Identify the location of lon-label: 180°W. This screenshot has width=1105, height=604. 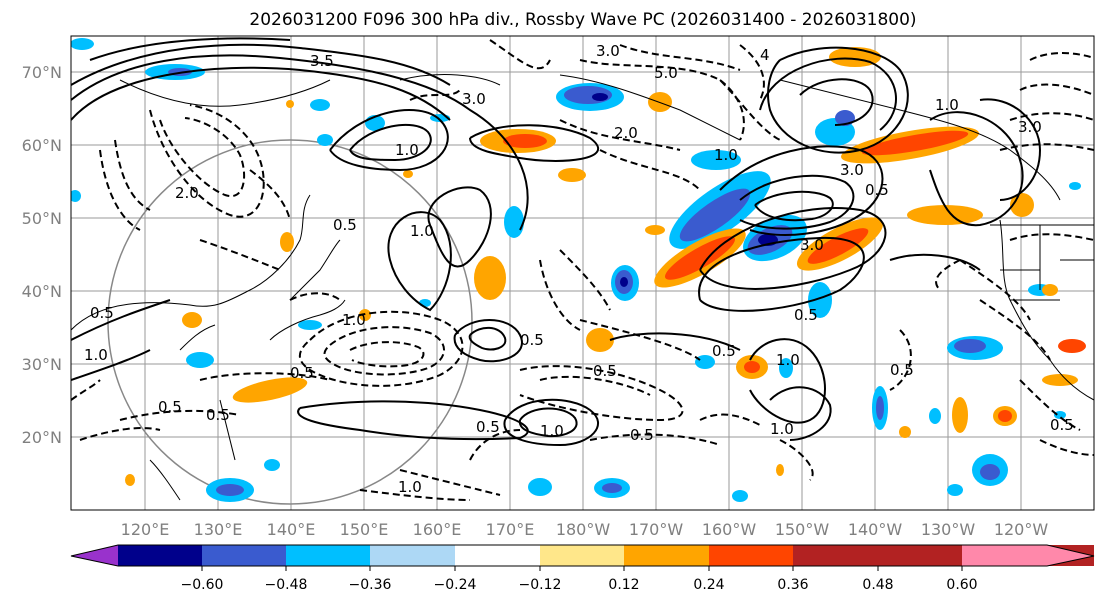
(583, 529).